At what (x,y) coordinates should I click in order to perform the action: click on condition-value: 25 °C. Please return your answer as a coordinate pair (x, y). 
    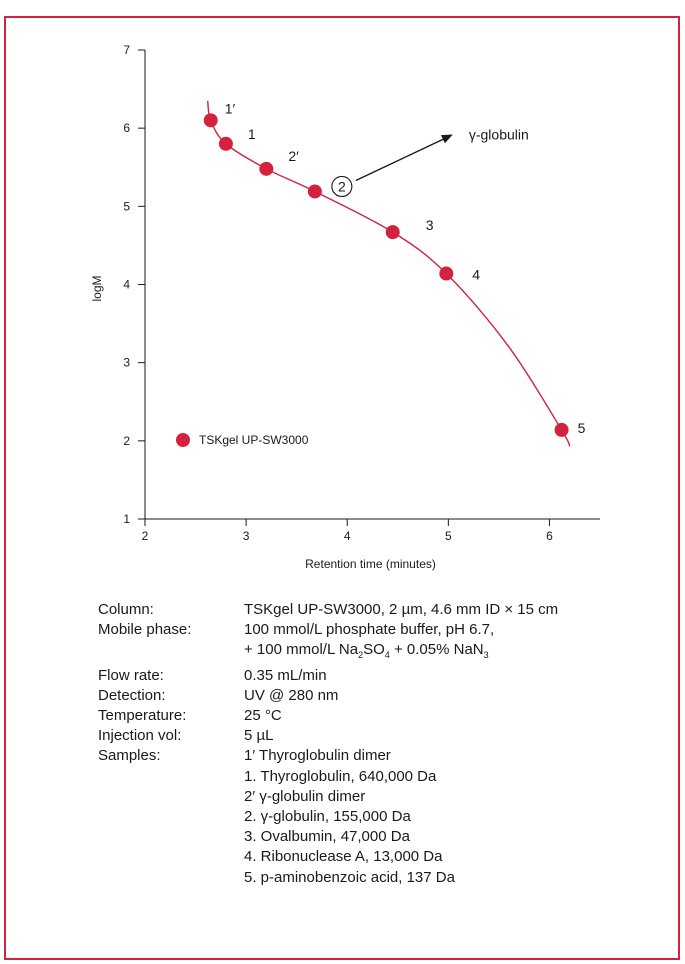
    Looking at the image, I should click on (263, 716).